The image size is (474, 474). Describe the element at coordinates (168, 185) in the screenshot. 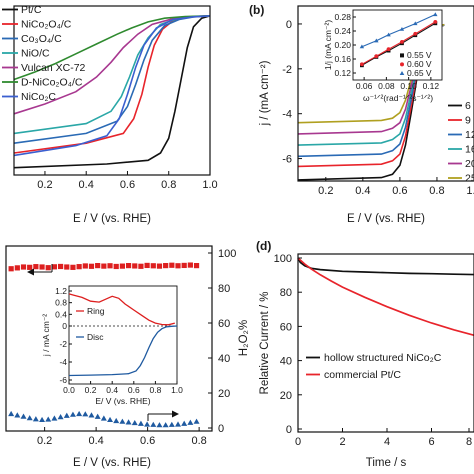

I see `panel-a-xtick-label: 0.8` at that location.